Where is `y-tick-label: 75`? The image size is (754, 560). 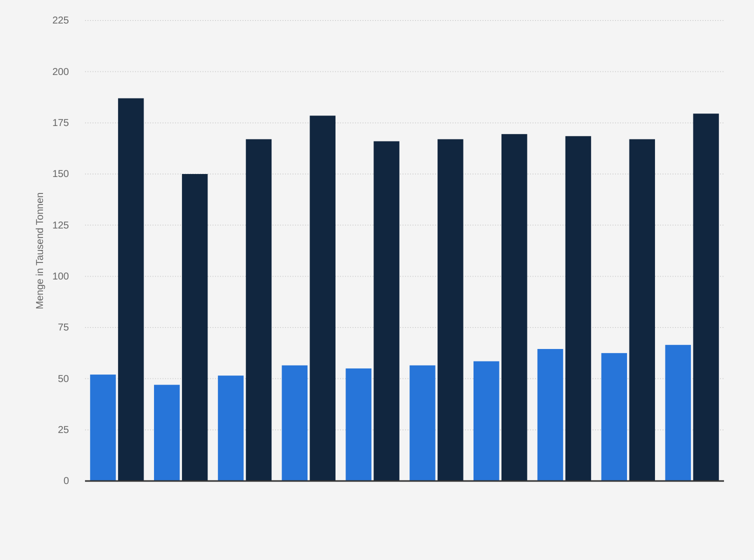 y-tick-label: 75 is located at coordinates (64, 328).